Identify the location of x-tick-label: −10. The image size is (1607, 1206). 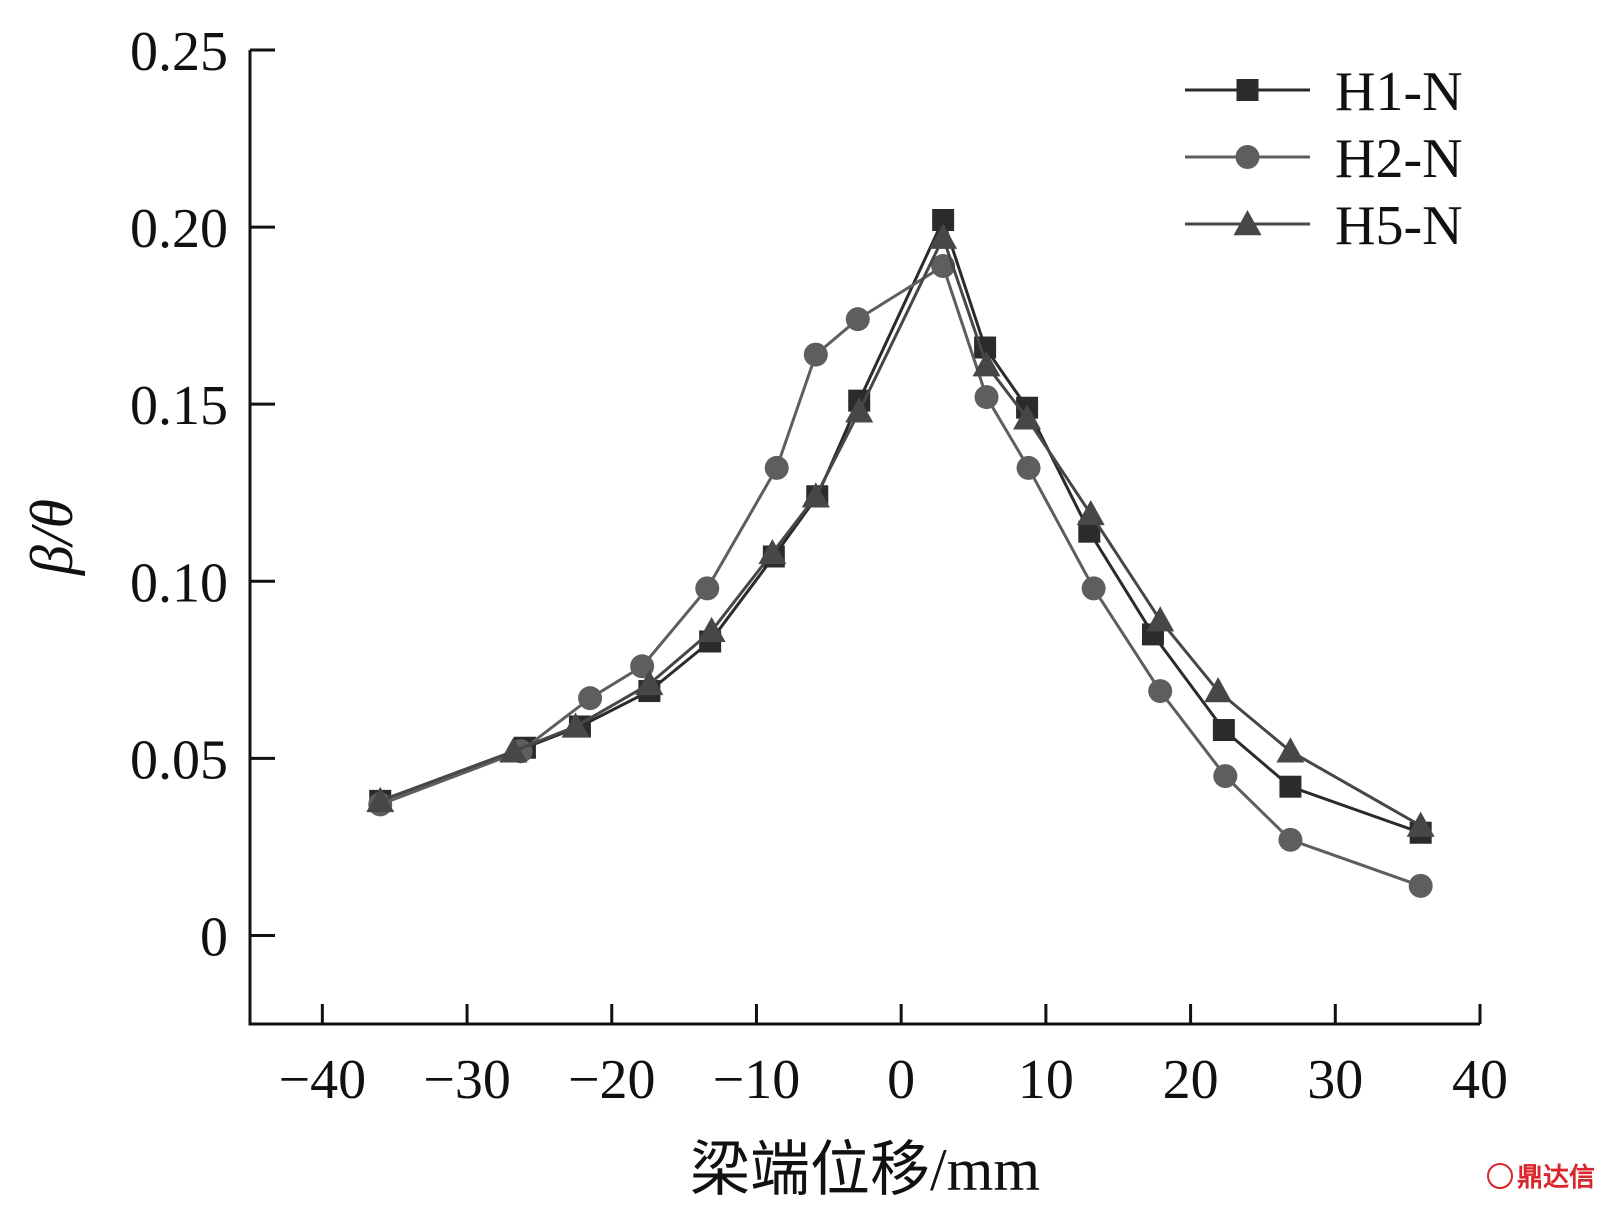
(757, 1080).